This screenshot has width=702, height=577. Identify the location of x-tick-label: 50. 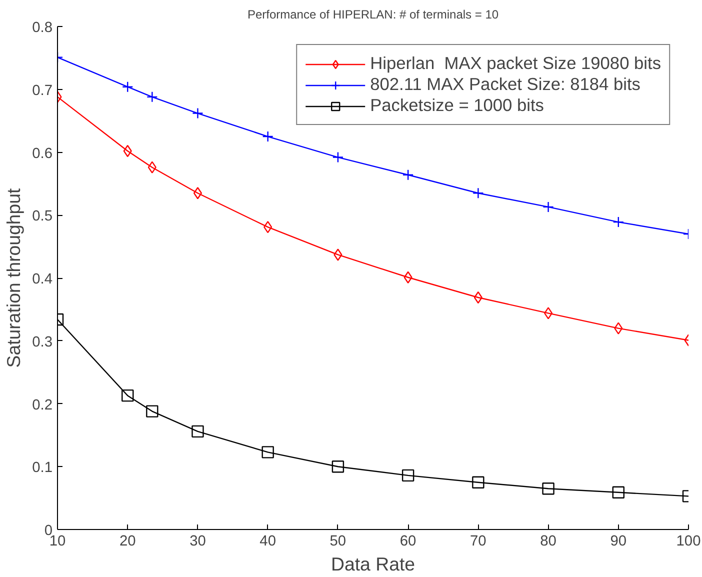
(338, 542).